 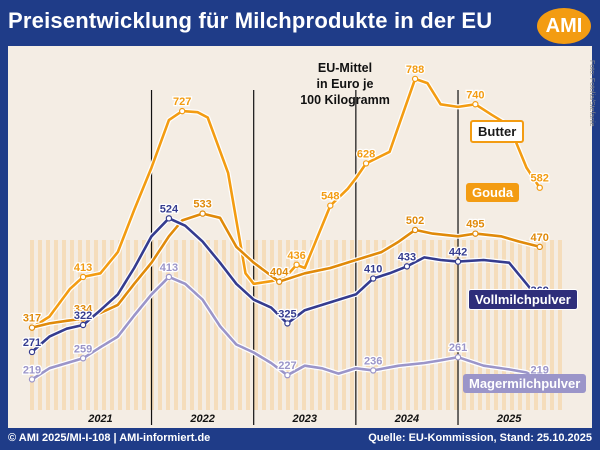 I want to click on ami-logo: AMI, so click(x=564, y=26).